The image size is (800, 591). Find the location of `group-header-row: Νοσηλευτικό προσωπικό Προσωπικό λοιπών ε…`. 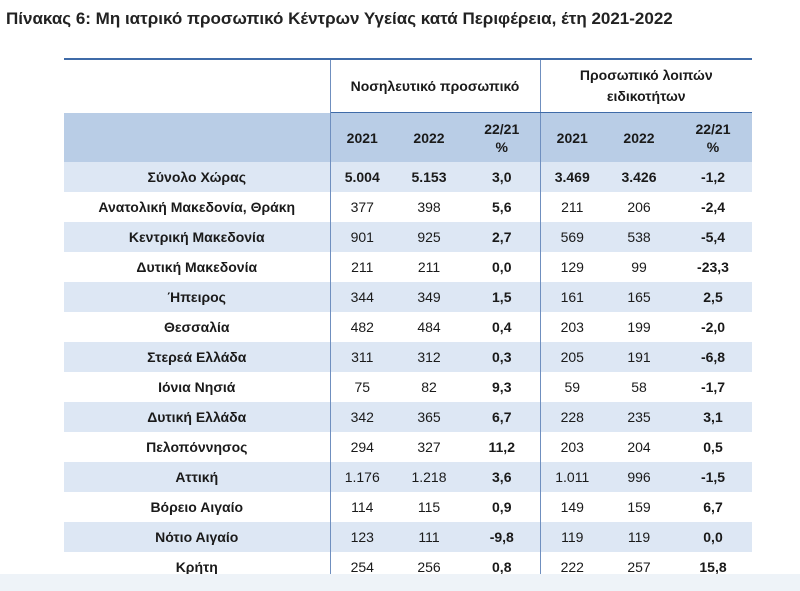

group-header-row: Νοσηλευτικό προσωπικό Προσωπικό λοιπών ε… is located at coordinates (408, 85).